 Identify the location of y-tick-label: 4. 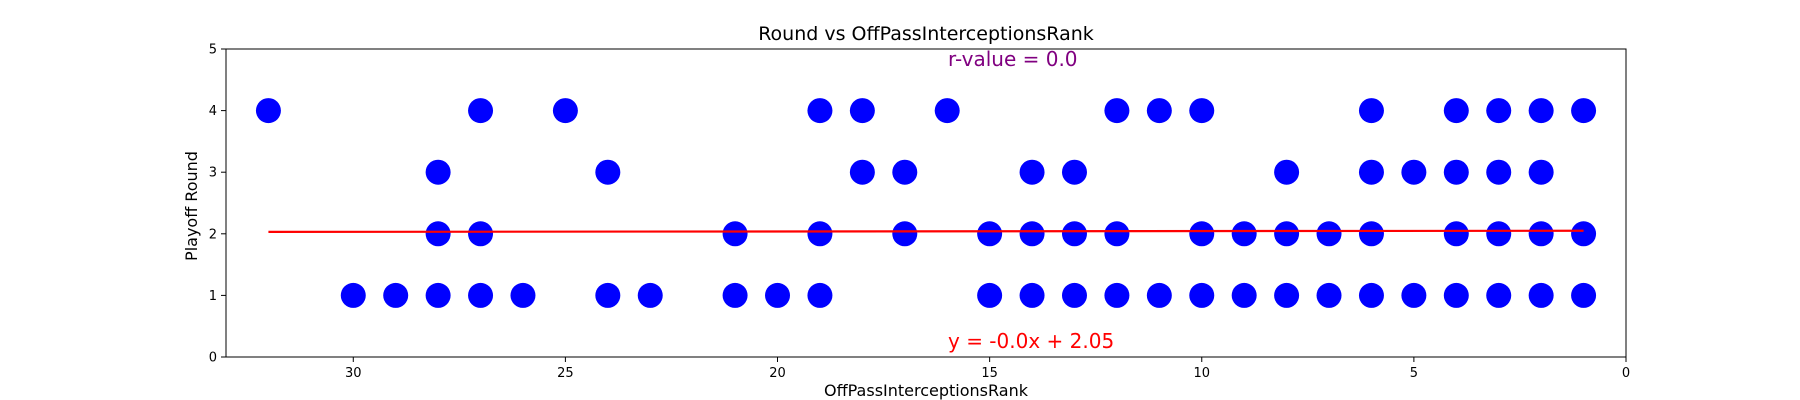
(213, 111).